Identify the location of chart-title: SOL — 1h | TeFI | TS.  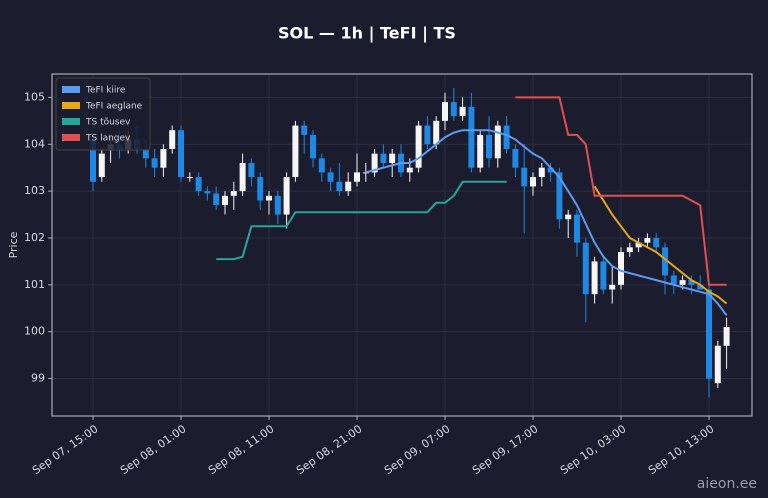
(367, 34).